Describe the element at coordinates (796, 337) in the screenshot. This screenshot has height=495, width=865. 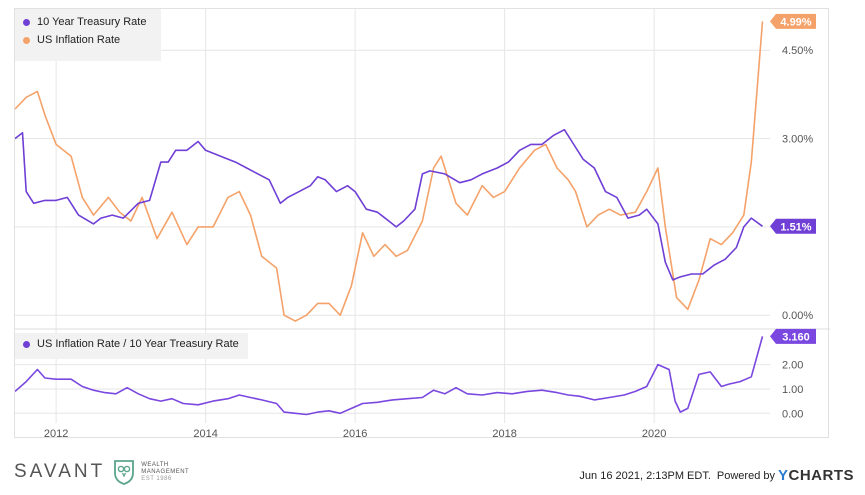
I see `ratio-last-value-label: 3.160` at that location.